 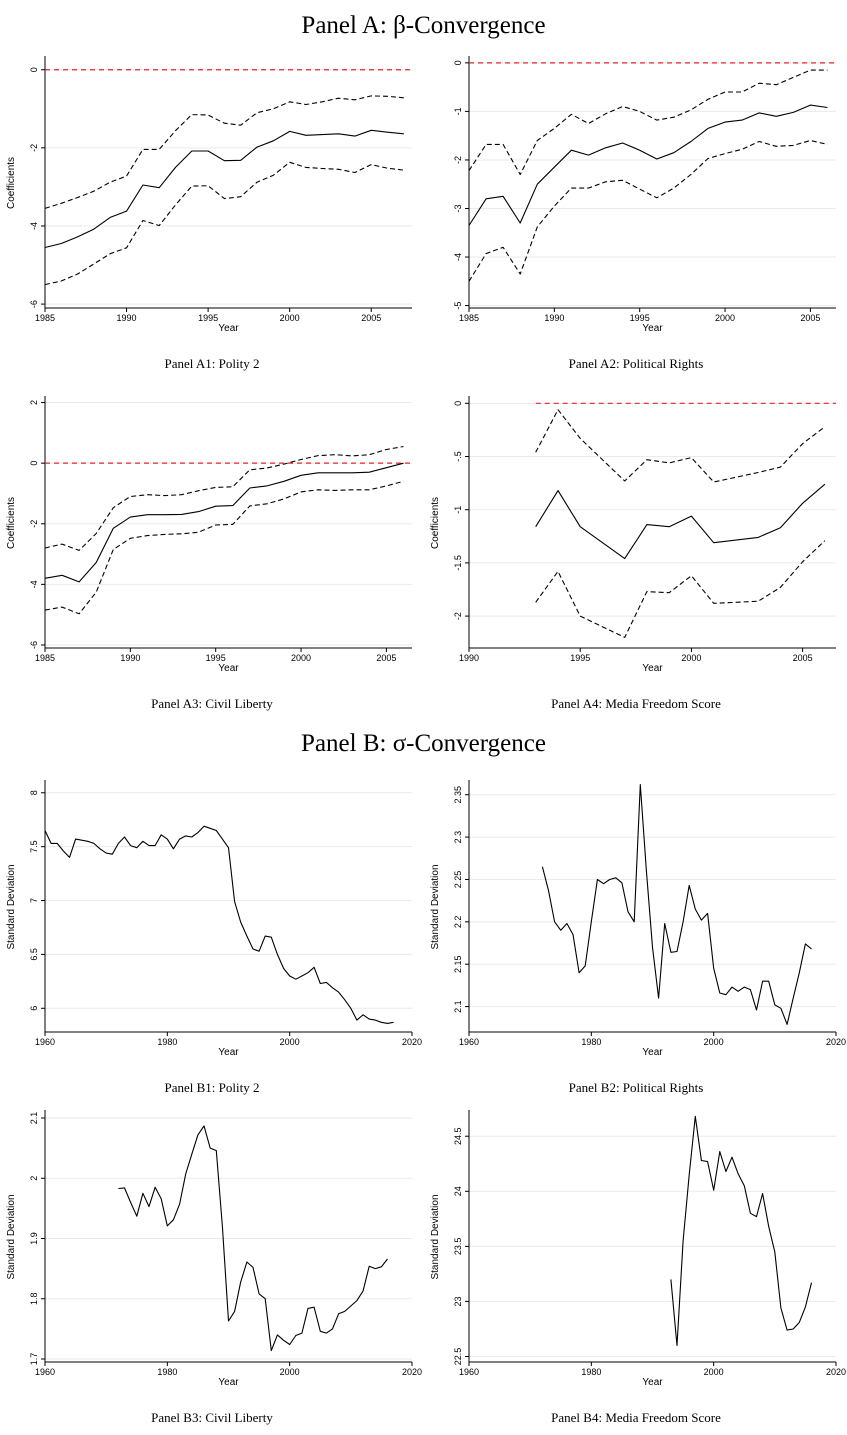 What do you see at coordinates (423, 25) in the screenshot?
I see `panel-a-title: Panel A: β-Convergence` at bounding box center [423, 25].